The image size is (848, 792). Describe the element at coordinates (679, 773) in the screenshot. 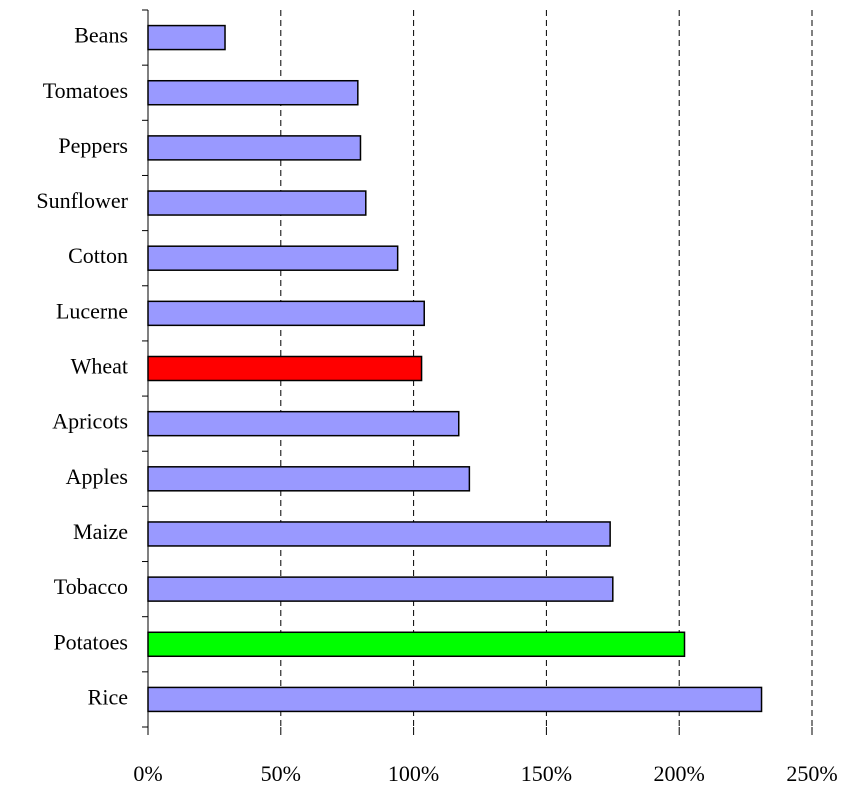

I see `x-tick-label: 200%` at that location.